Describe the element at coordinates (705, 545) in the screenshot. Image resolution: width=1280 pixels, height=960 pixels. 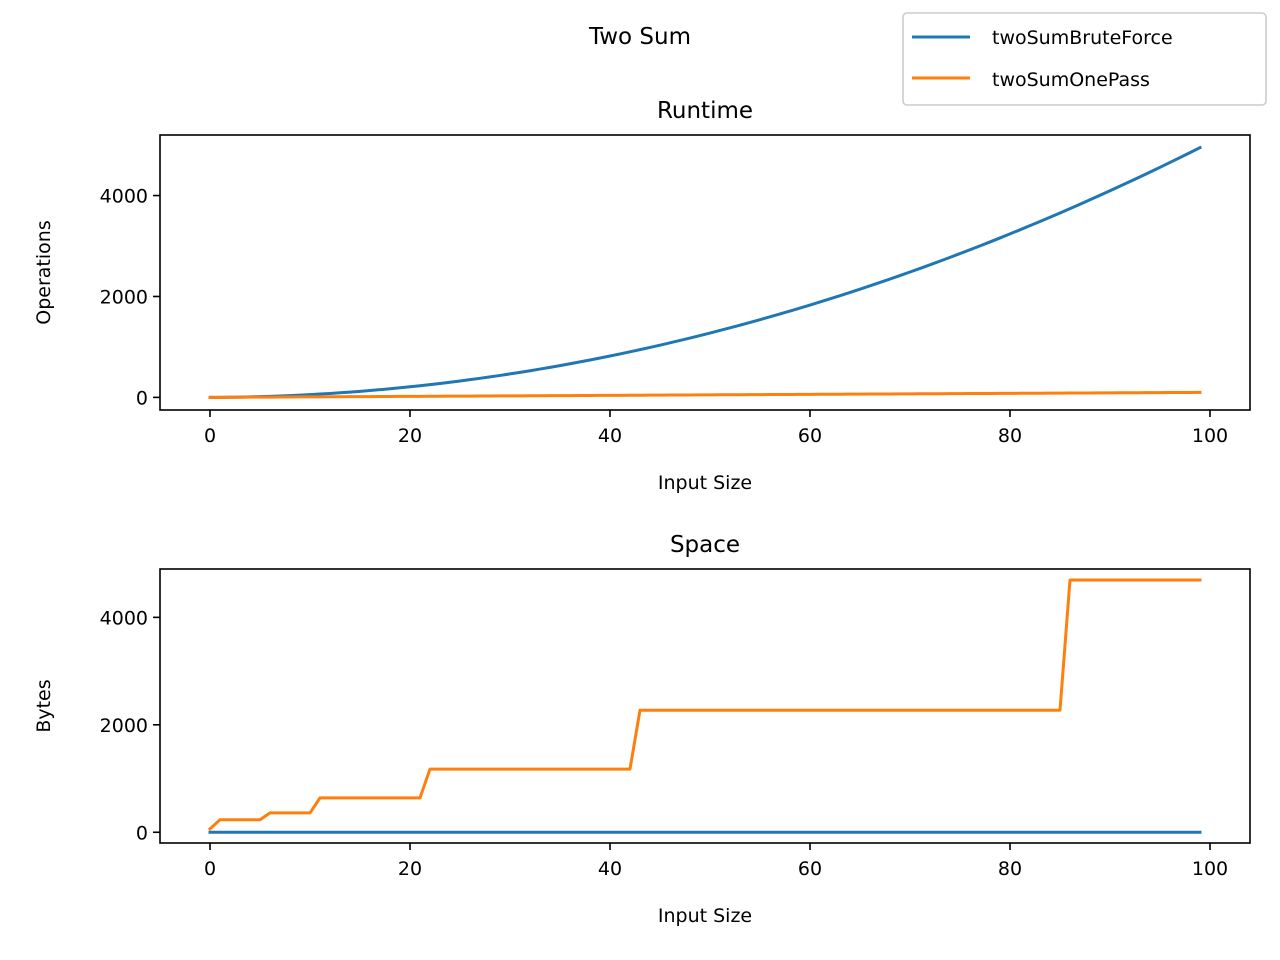
I see `space-title: Space` at that location.